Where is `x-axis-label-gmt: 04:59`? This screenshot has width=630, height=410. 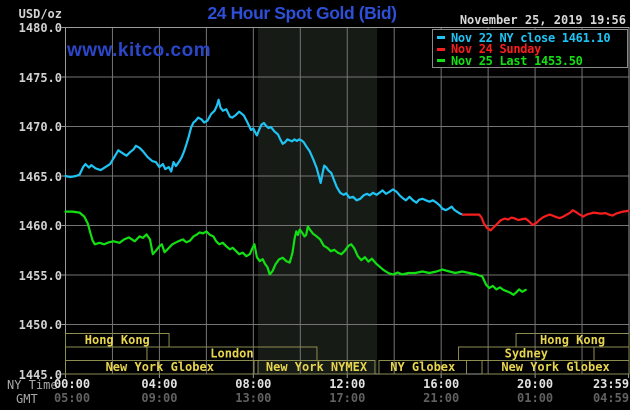 x-axis-label-gmt: 04:59 is located at coordinates (611, 398).